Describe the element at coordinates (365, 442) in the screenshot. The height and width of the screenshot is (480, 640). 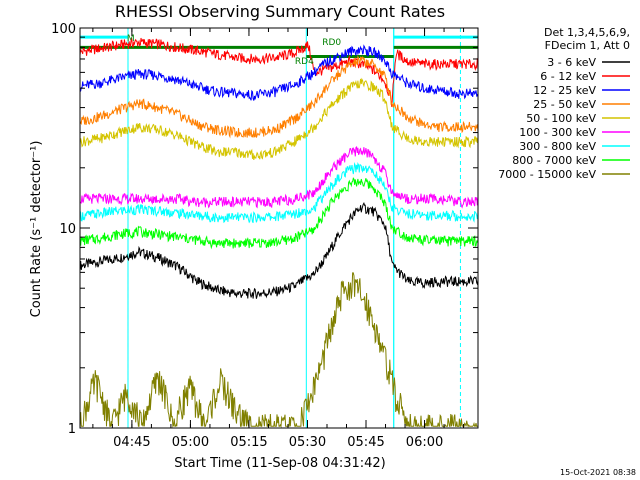
I see `x-tick-label: 05:45` at that location.